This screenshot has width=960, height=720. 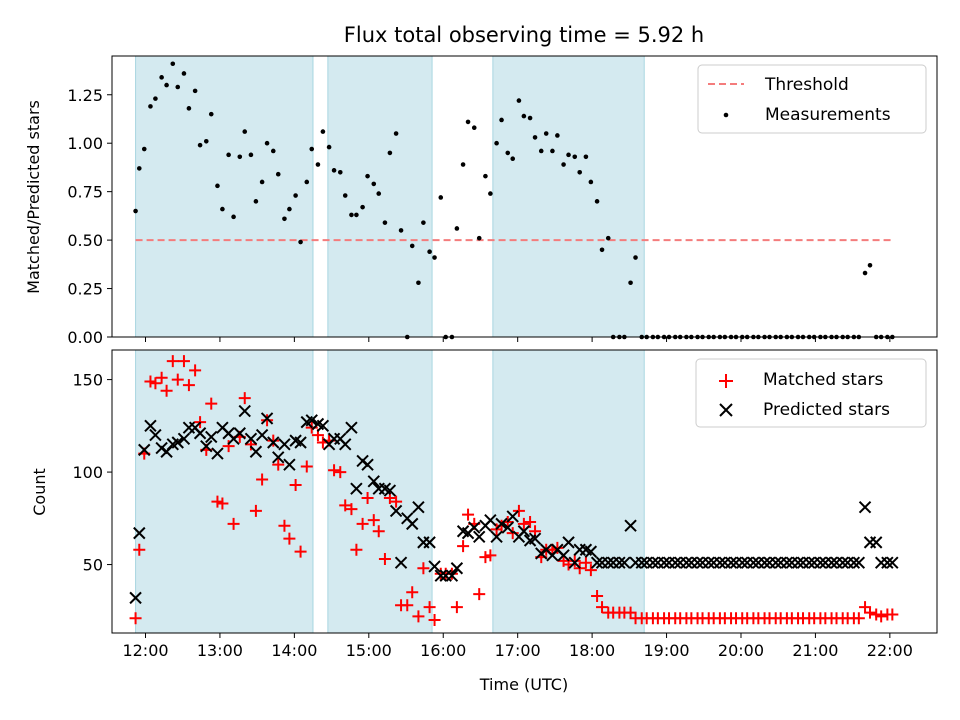 I want to click on top-x-ticks, so click(x=517, y=339).